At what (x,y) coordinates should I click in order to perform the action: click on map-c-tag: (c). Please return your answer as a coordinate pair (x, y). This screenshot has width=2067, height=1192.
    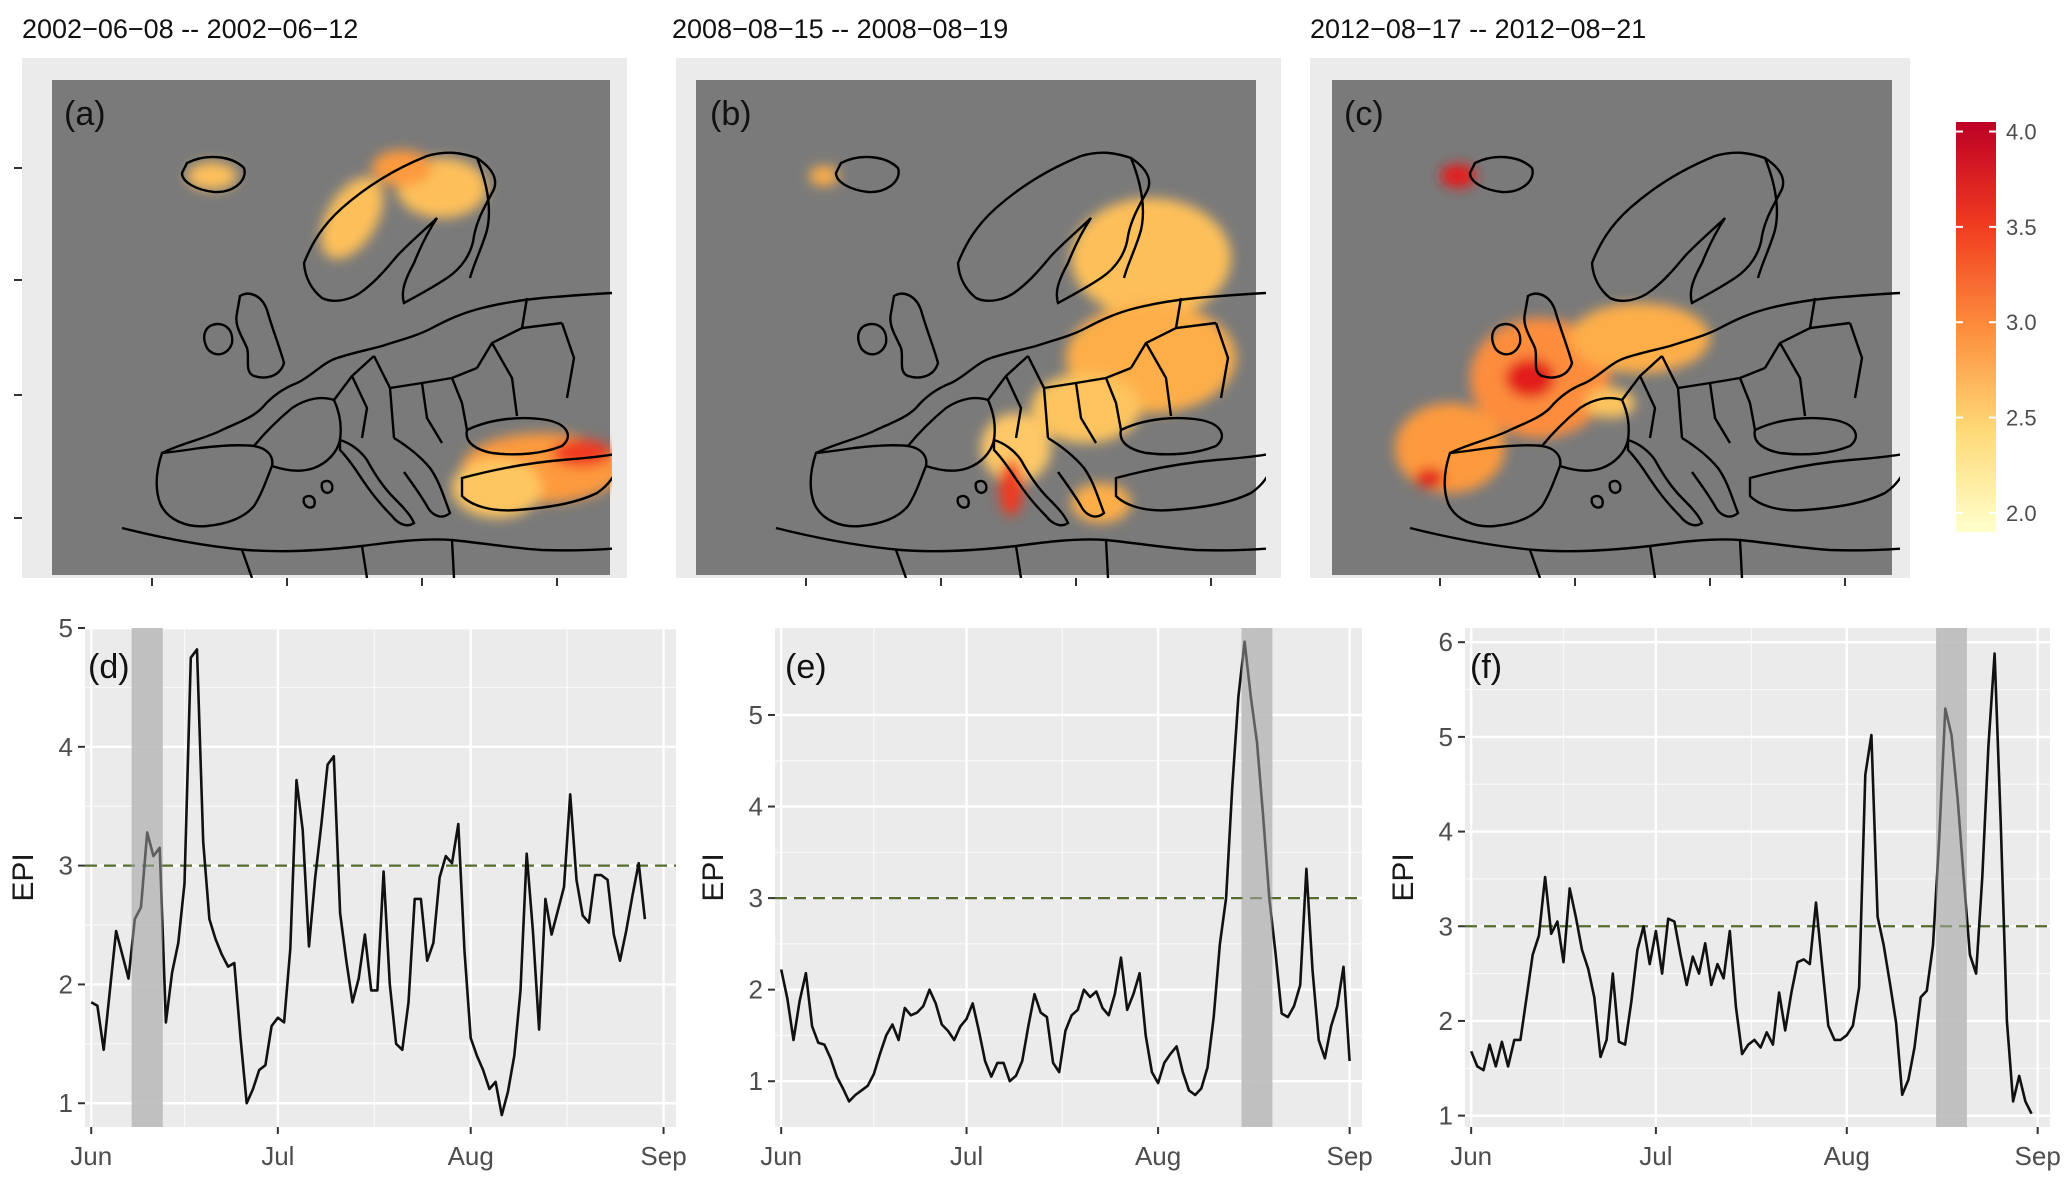
    Looking at the image, I should click on (1364, 114).